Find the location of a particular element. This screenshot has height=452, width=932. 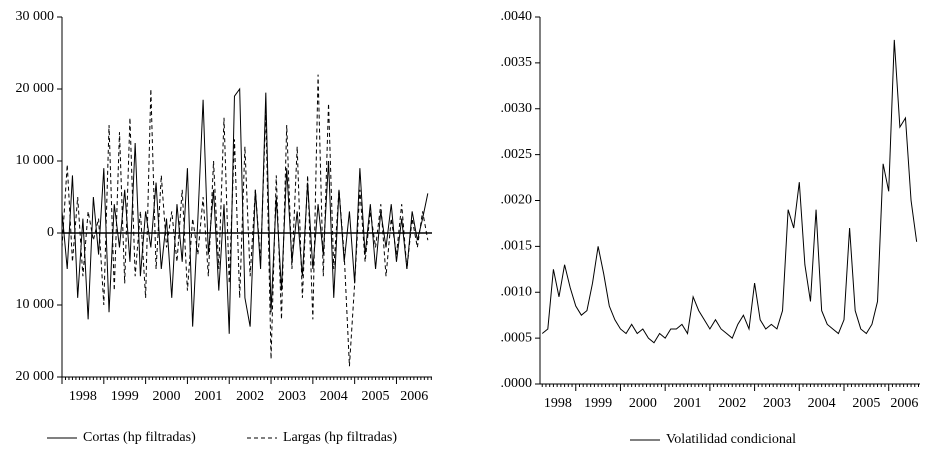

legend-label: Cortas (hp filtradas) is located at coordinates (139, 437).